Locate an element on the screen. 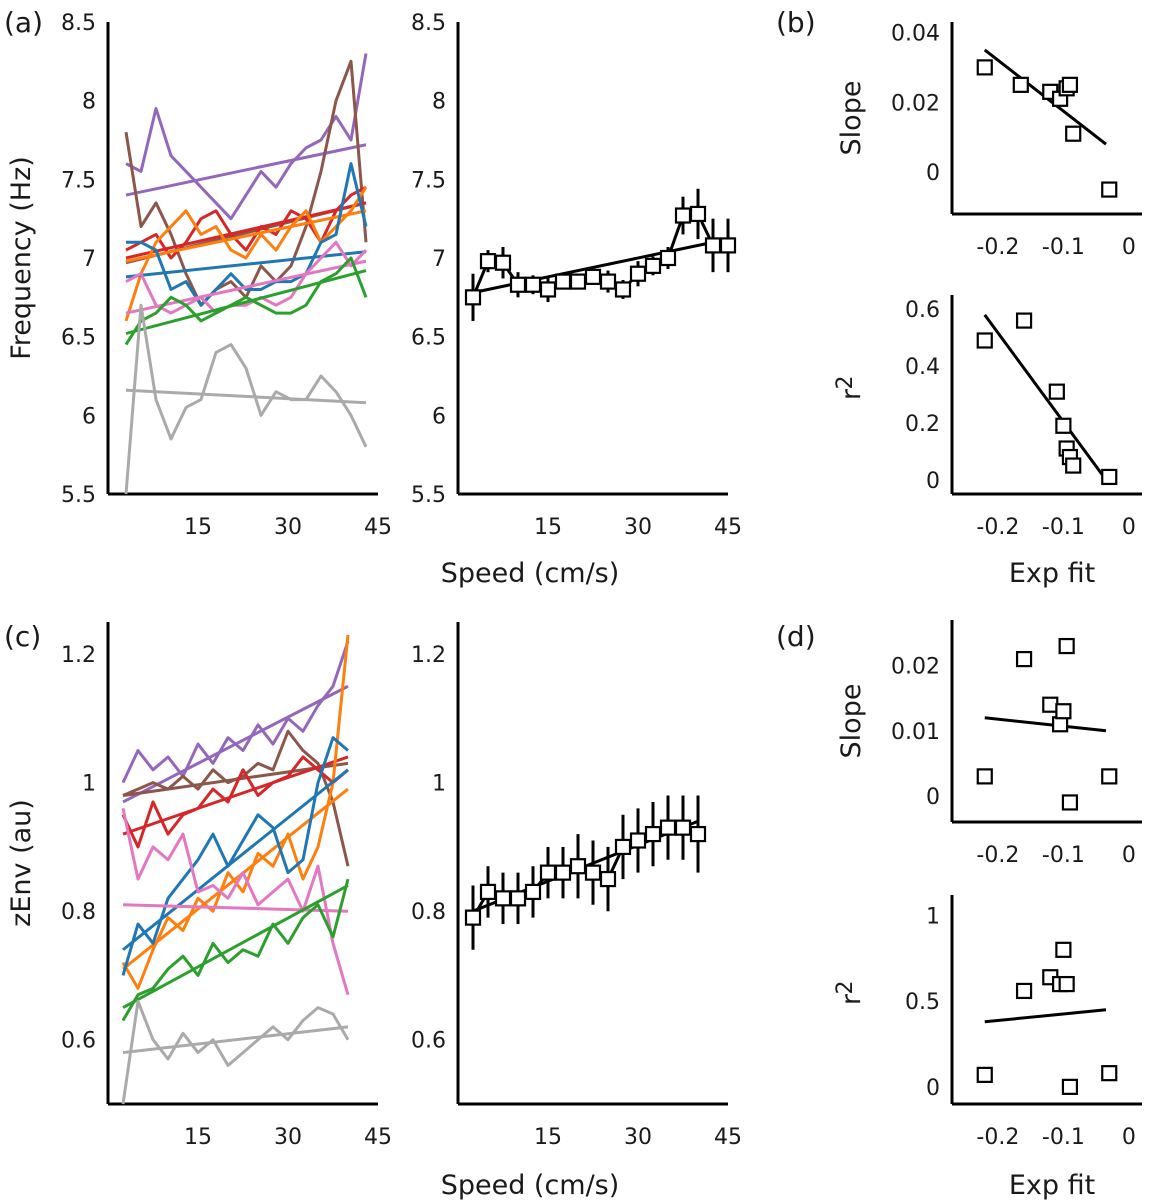  y-tick-label: 0.02 is located at coordinates (915, 103).